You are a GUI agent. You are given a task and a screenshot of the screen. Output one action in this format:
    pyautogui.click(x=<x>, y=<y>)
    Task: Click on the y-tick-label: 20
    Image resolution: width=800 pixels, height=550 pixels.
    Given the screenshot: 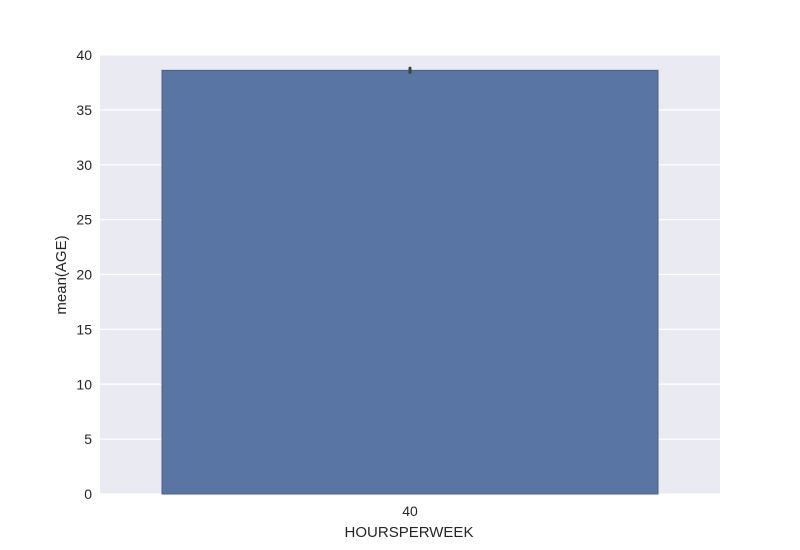 What is the action you would take?
    pyautogui.click(x=84, y=275)
    